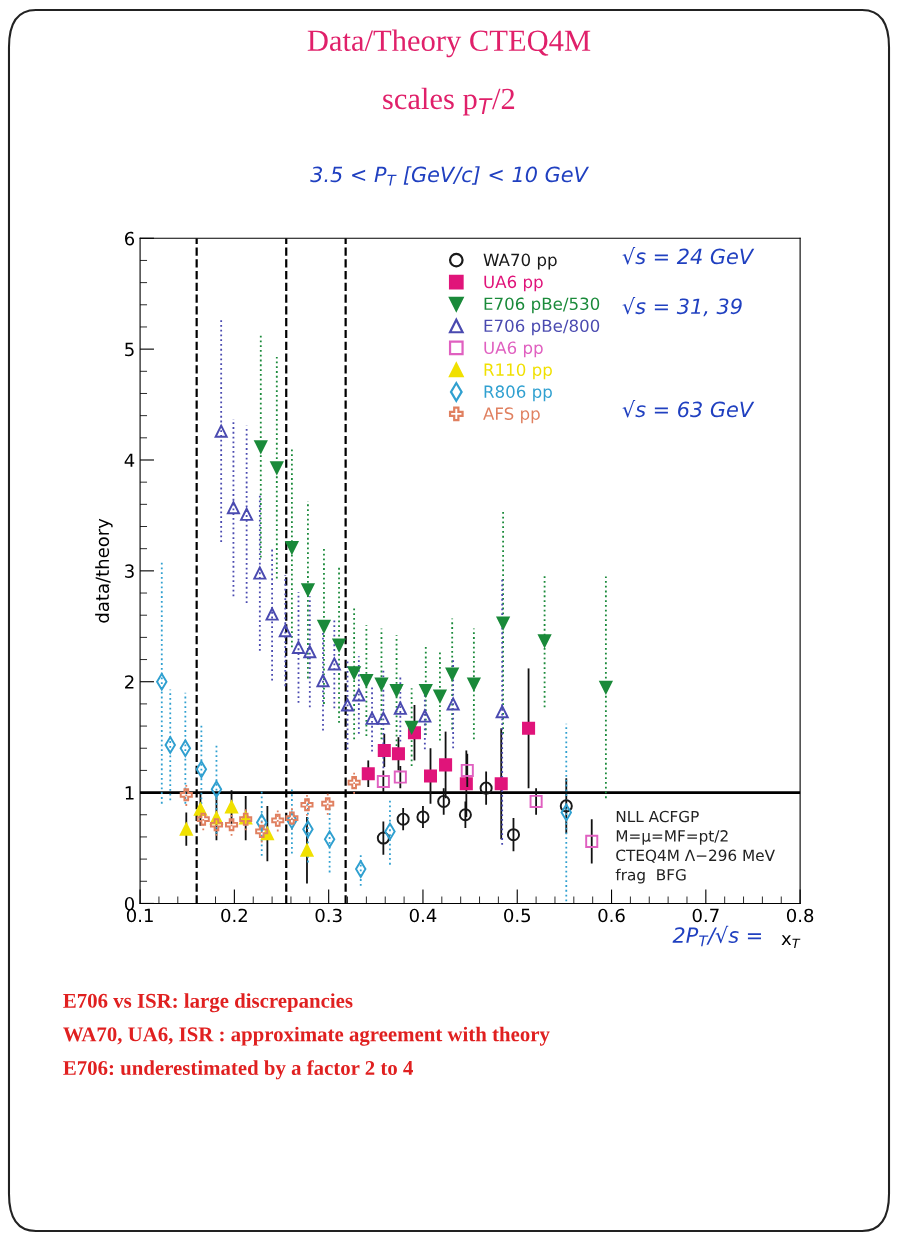  I want to click on text: E706 vs ISR: large discrepancies, so click(208, 1003).